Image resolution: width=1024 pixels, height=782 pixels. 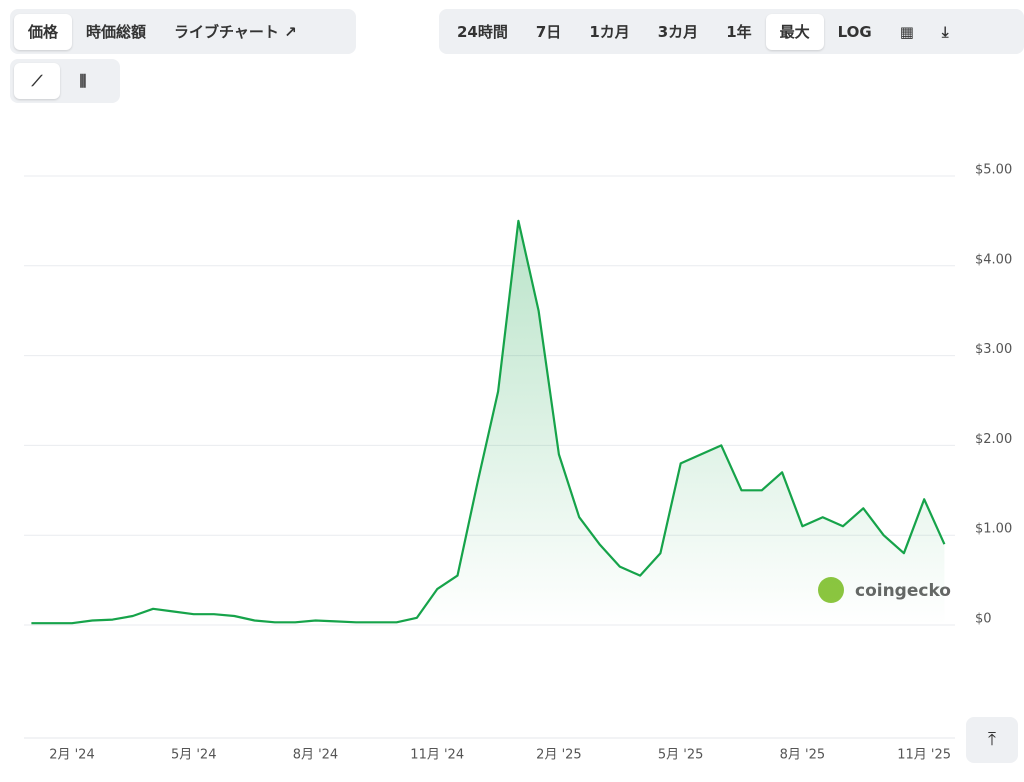 What do you see at coordinates (43, 31) in the screenshot?
I see `tab: 価格` at bounding box center [43, 31].